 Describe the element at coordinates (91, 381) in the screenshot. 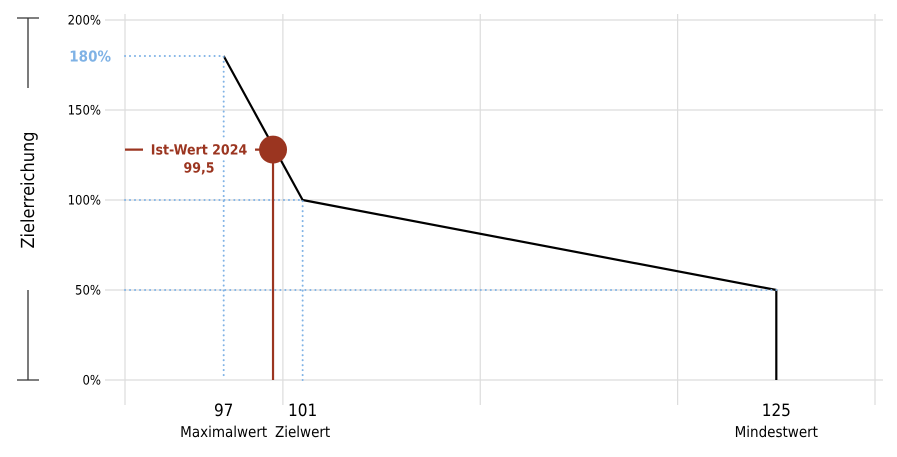

I see `y-tick-label: 0%` at that location.